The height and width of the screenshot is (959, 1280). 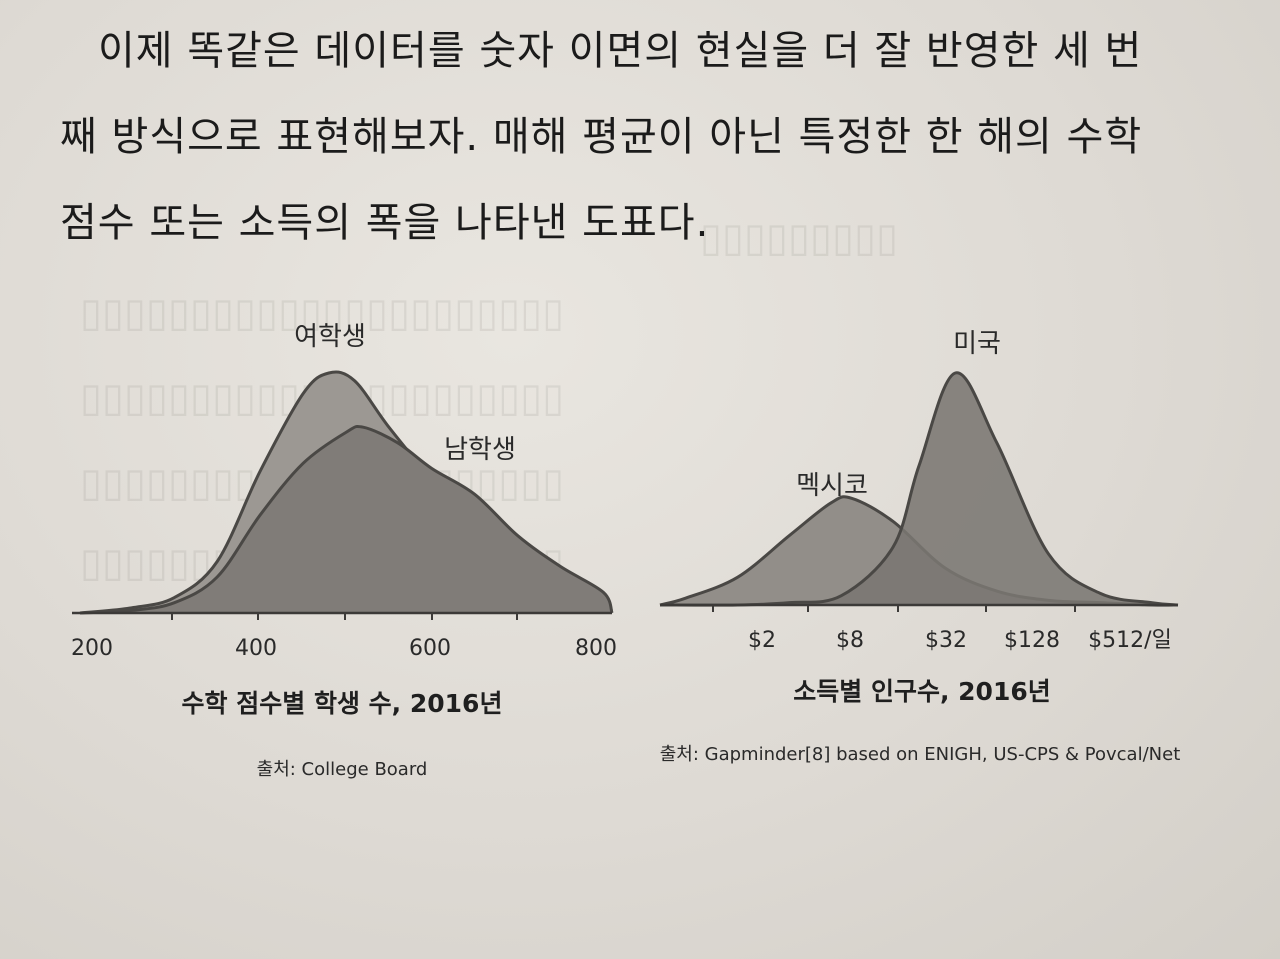 I want to click on bleed-through-text: ▯▯▯▯▯▯▯▯▯▯▯▯▯▯▯▯▯▯▯▯▯▯, so click(x=322, y=313).